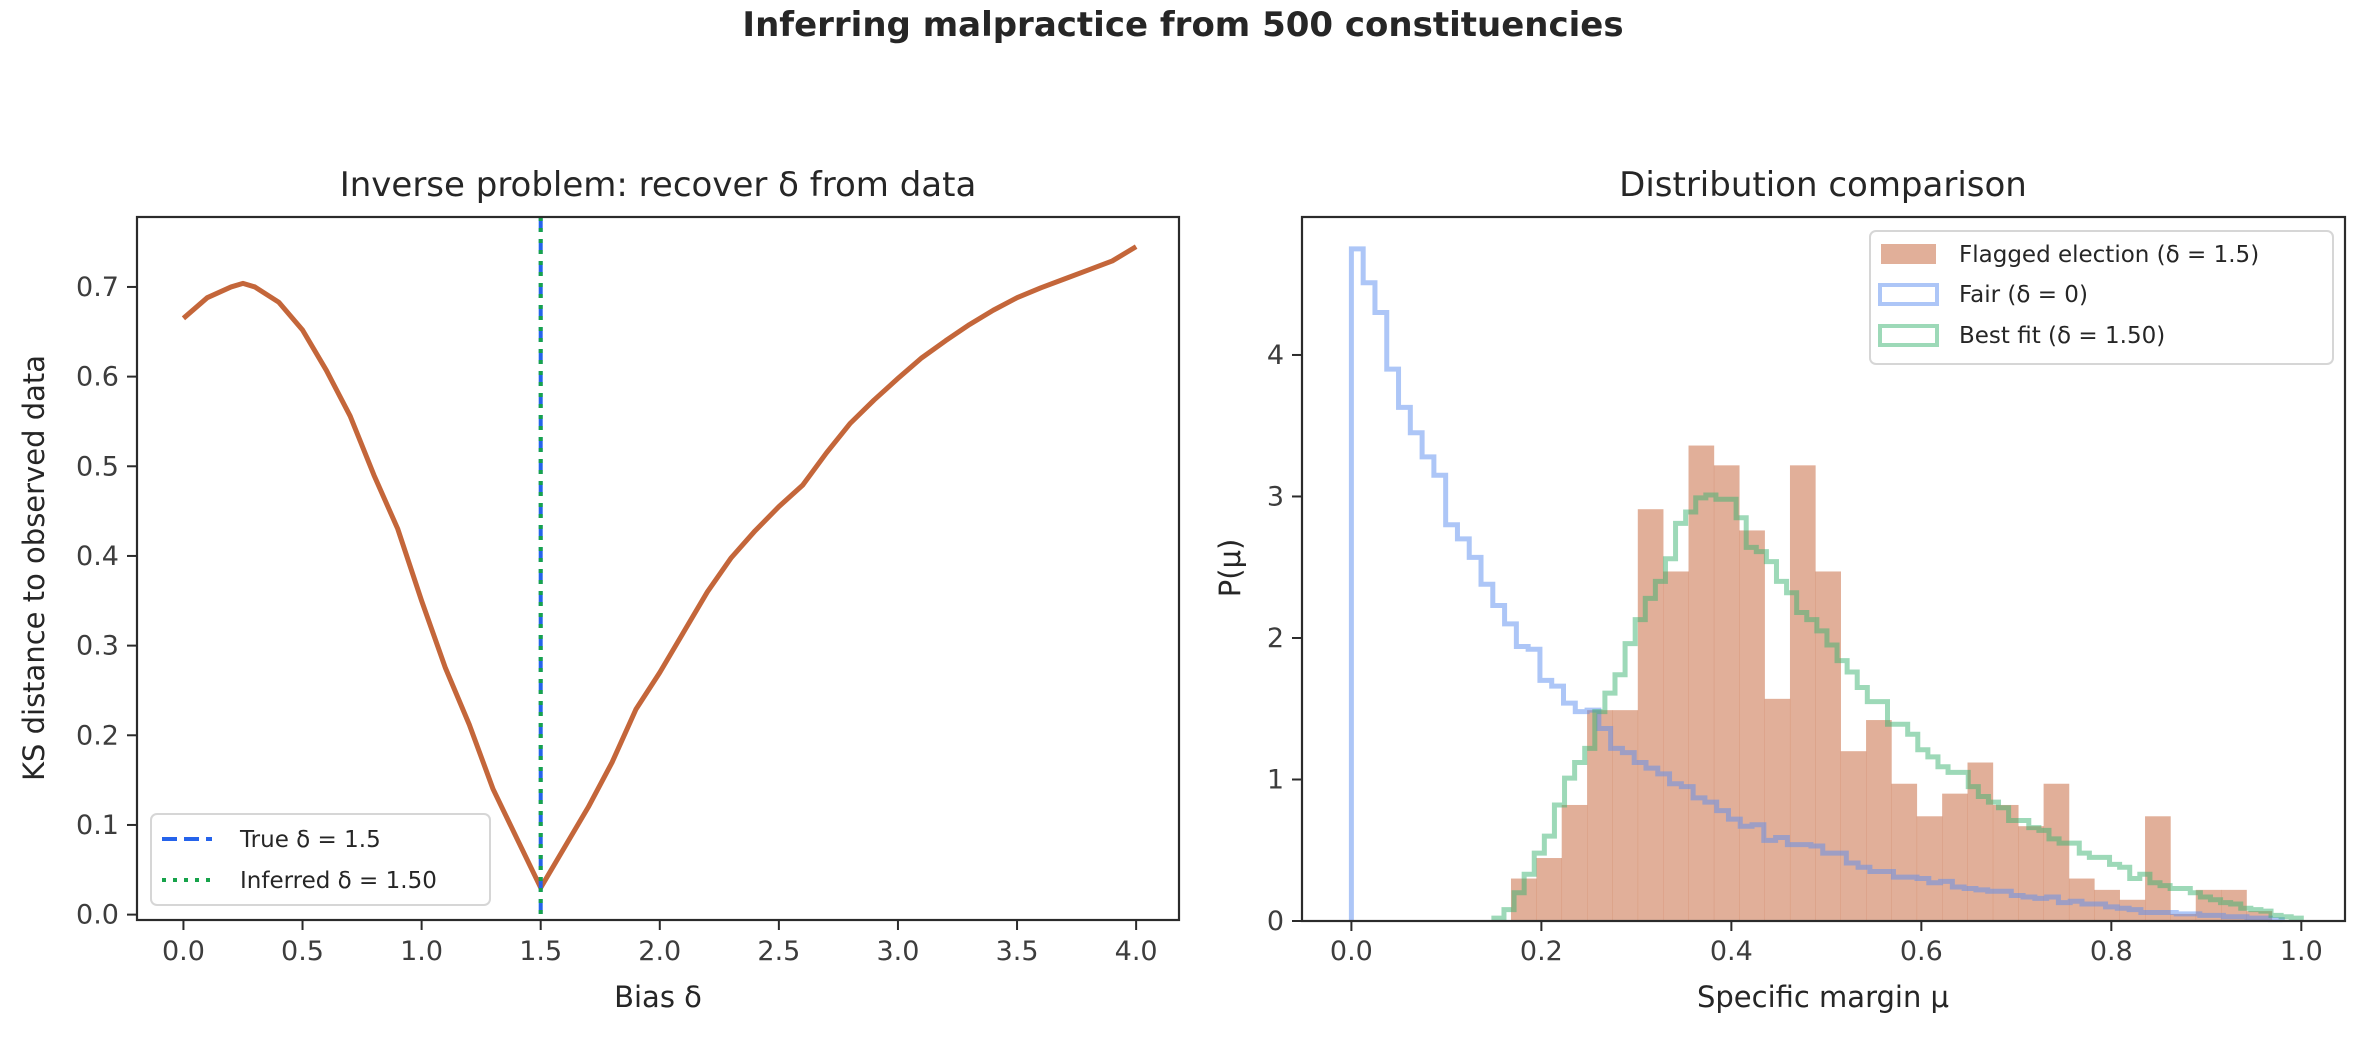  What do you see at coordinates (1230, 568) in the screenshot?
I see `right-y-axis-label: P(μ)` at bounding box center [1230, 568].